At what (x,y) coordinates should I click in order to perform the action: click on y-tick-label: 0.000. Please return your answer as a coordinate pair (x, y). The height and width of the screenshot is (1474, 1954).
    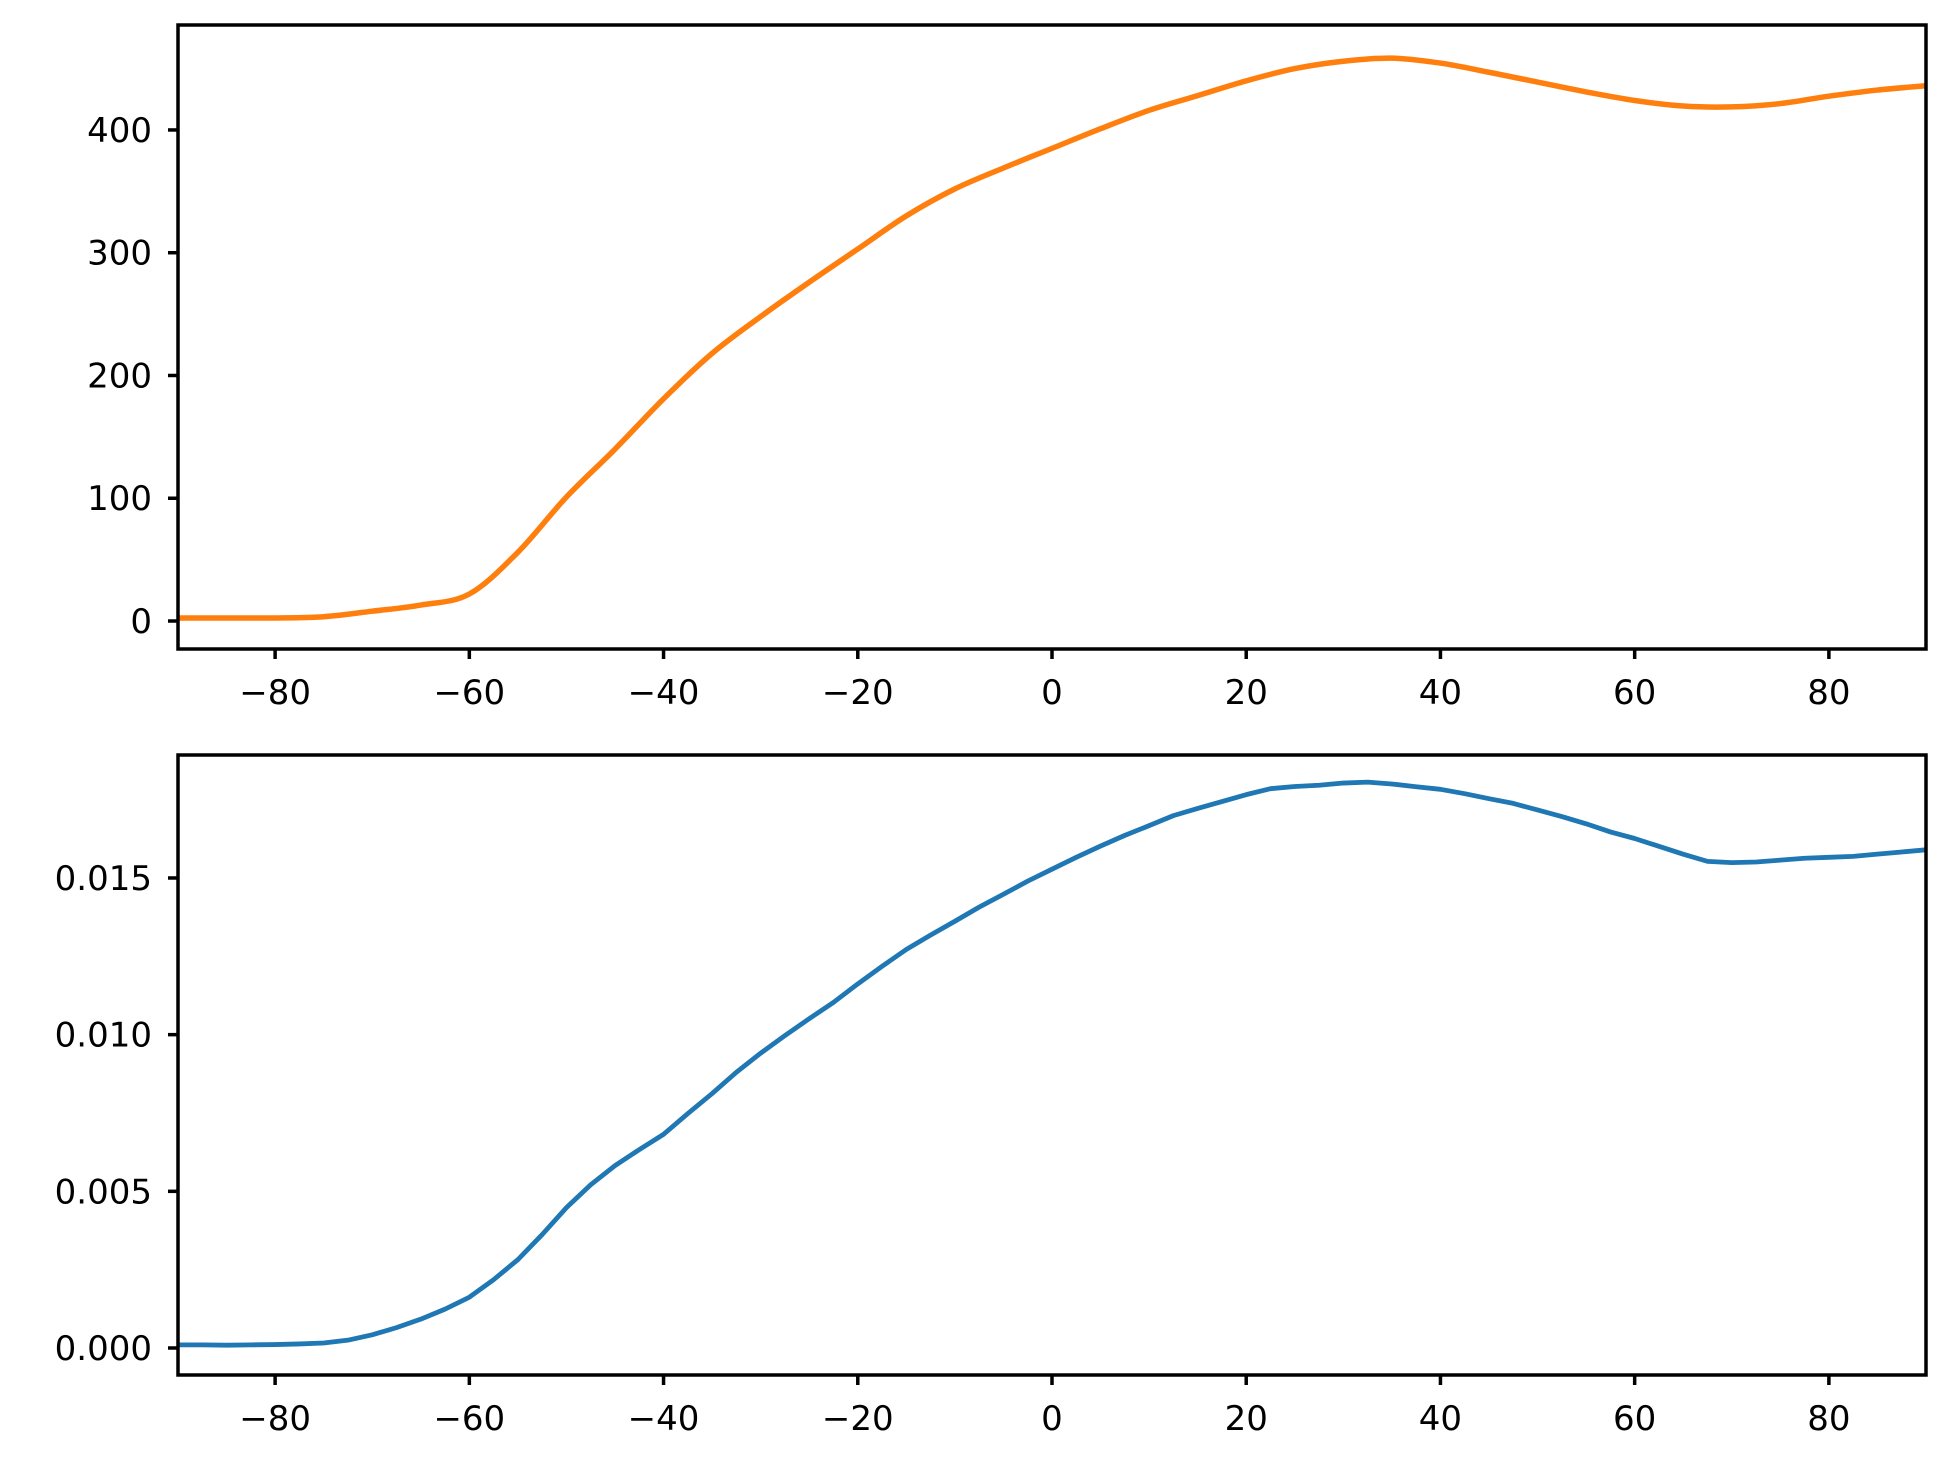
    Looking at the image, I should click on (103, 1349).